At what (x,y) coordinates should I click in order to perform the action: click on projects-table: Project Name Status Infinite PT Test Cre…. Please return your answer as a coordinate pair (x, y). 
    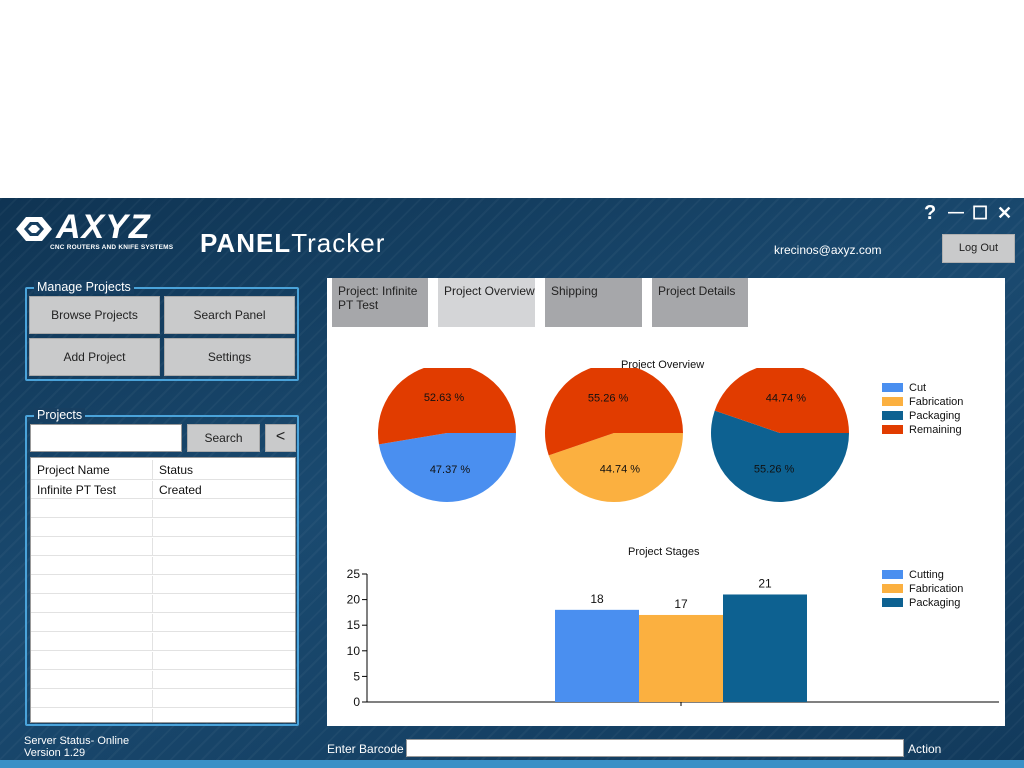
    Looking at the image, I should click on (163, 590).